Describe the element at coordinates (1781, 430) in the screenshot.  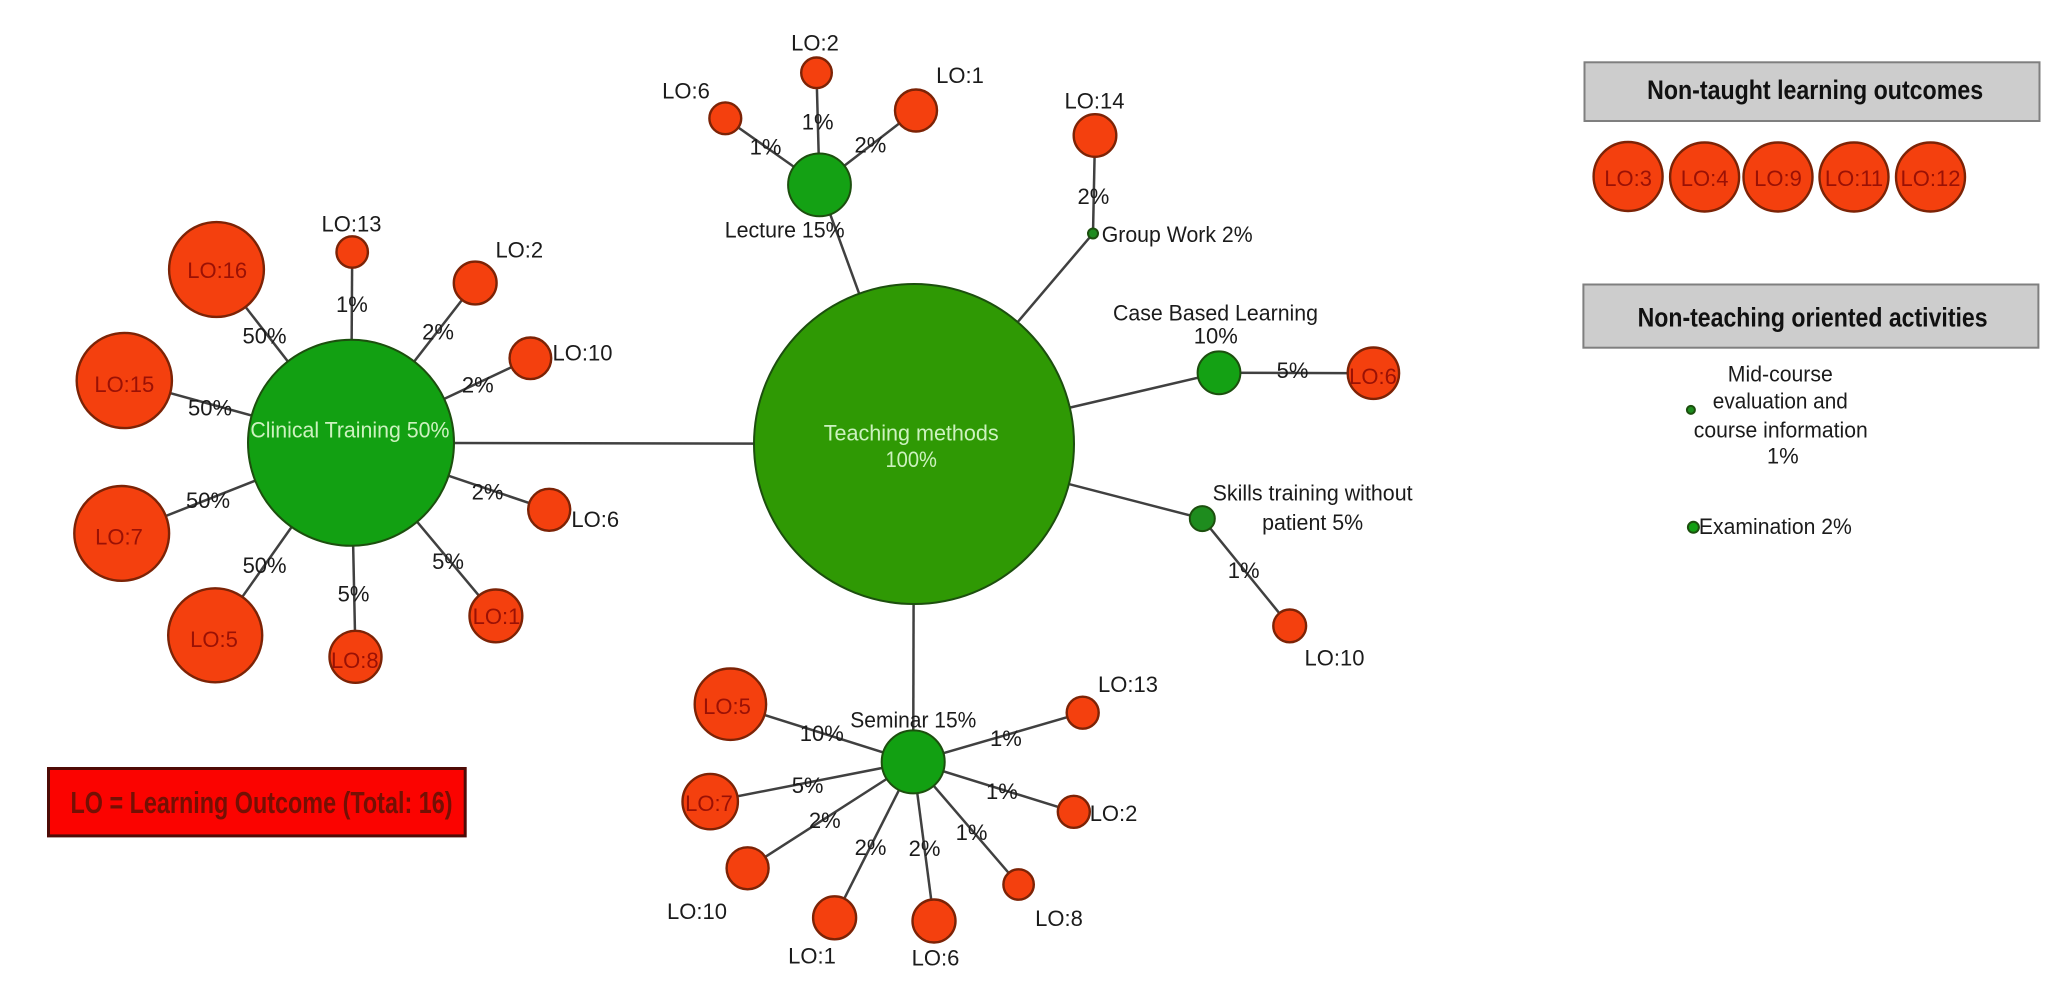
I see `svg-text: course information` at that location.